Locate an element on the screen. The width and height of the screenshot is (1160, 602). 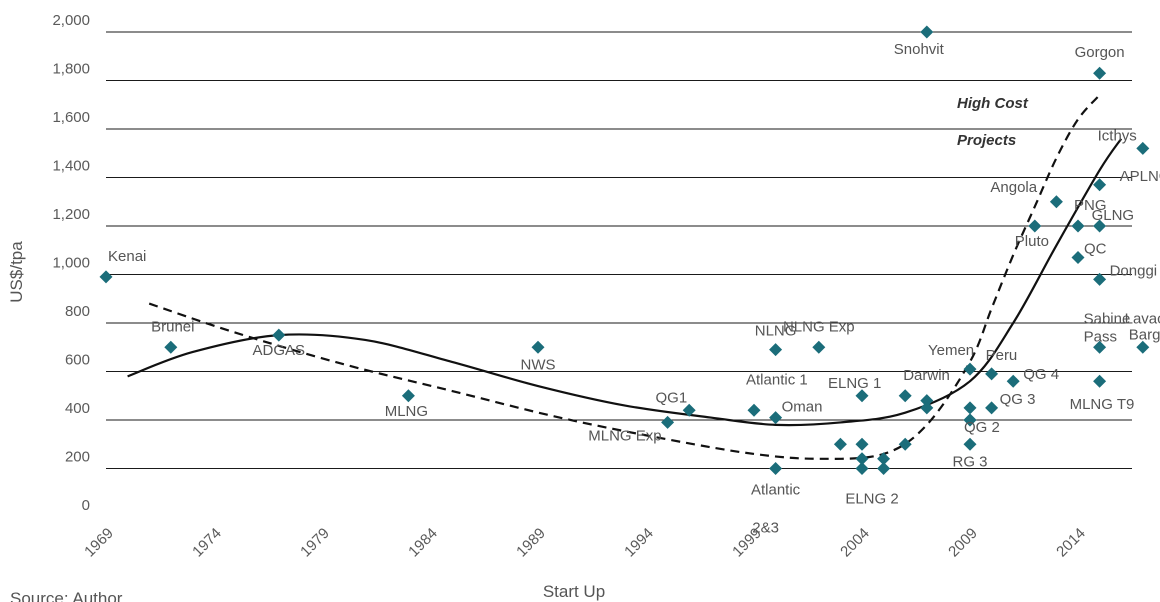
point-label: QG 2 is located at coordinates (982, 427).